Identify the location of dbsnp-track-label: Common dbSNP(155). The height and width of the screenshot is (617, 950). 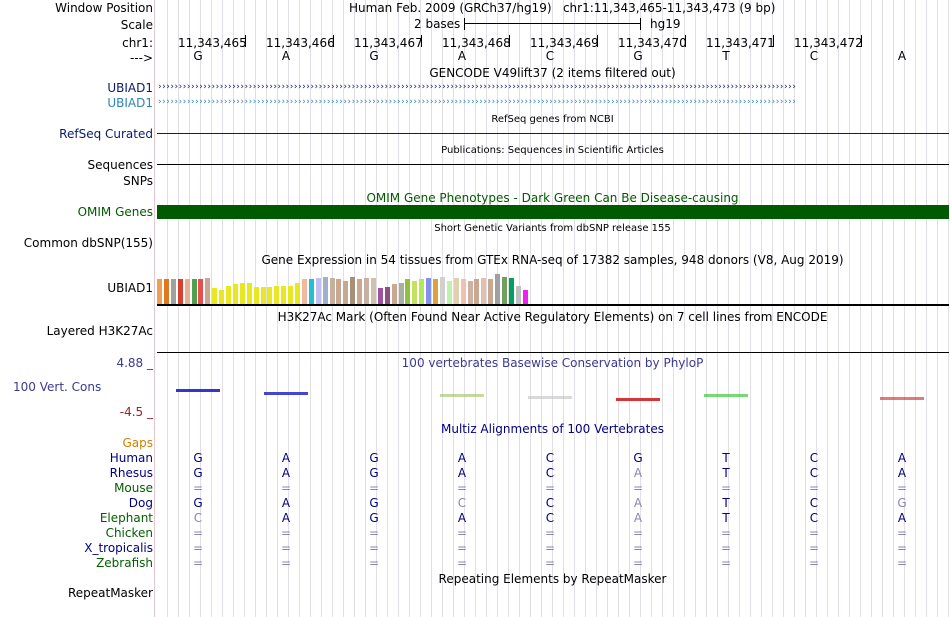
(88, 243).